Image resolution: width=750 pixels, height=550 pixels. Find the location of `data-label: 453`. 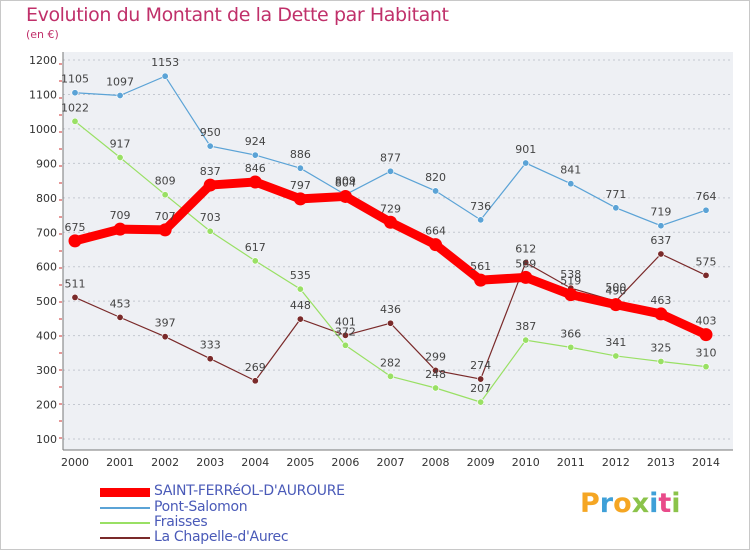

data-label: 453 is located at coordinates (120, 303).